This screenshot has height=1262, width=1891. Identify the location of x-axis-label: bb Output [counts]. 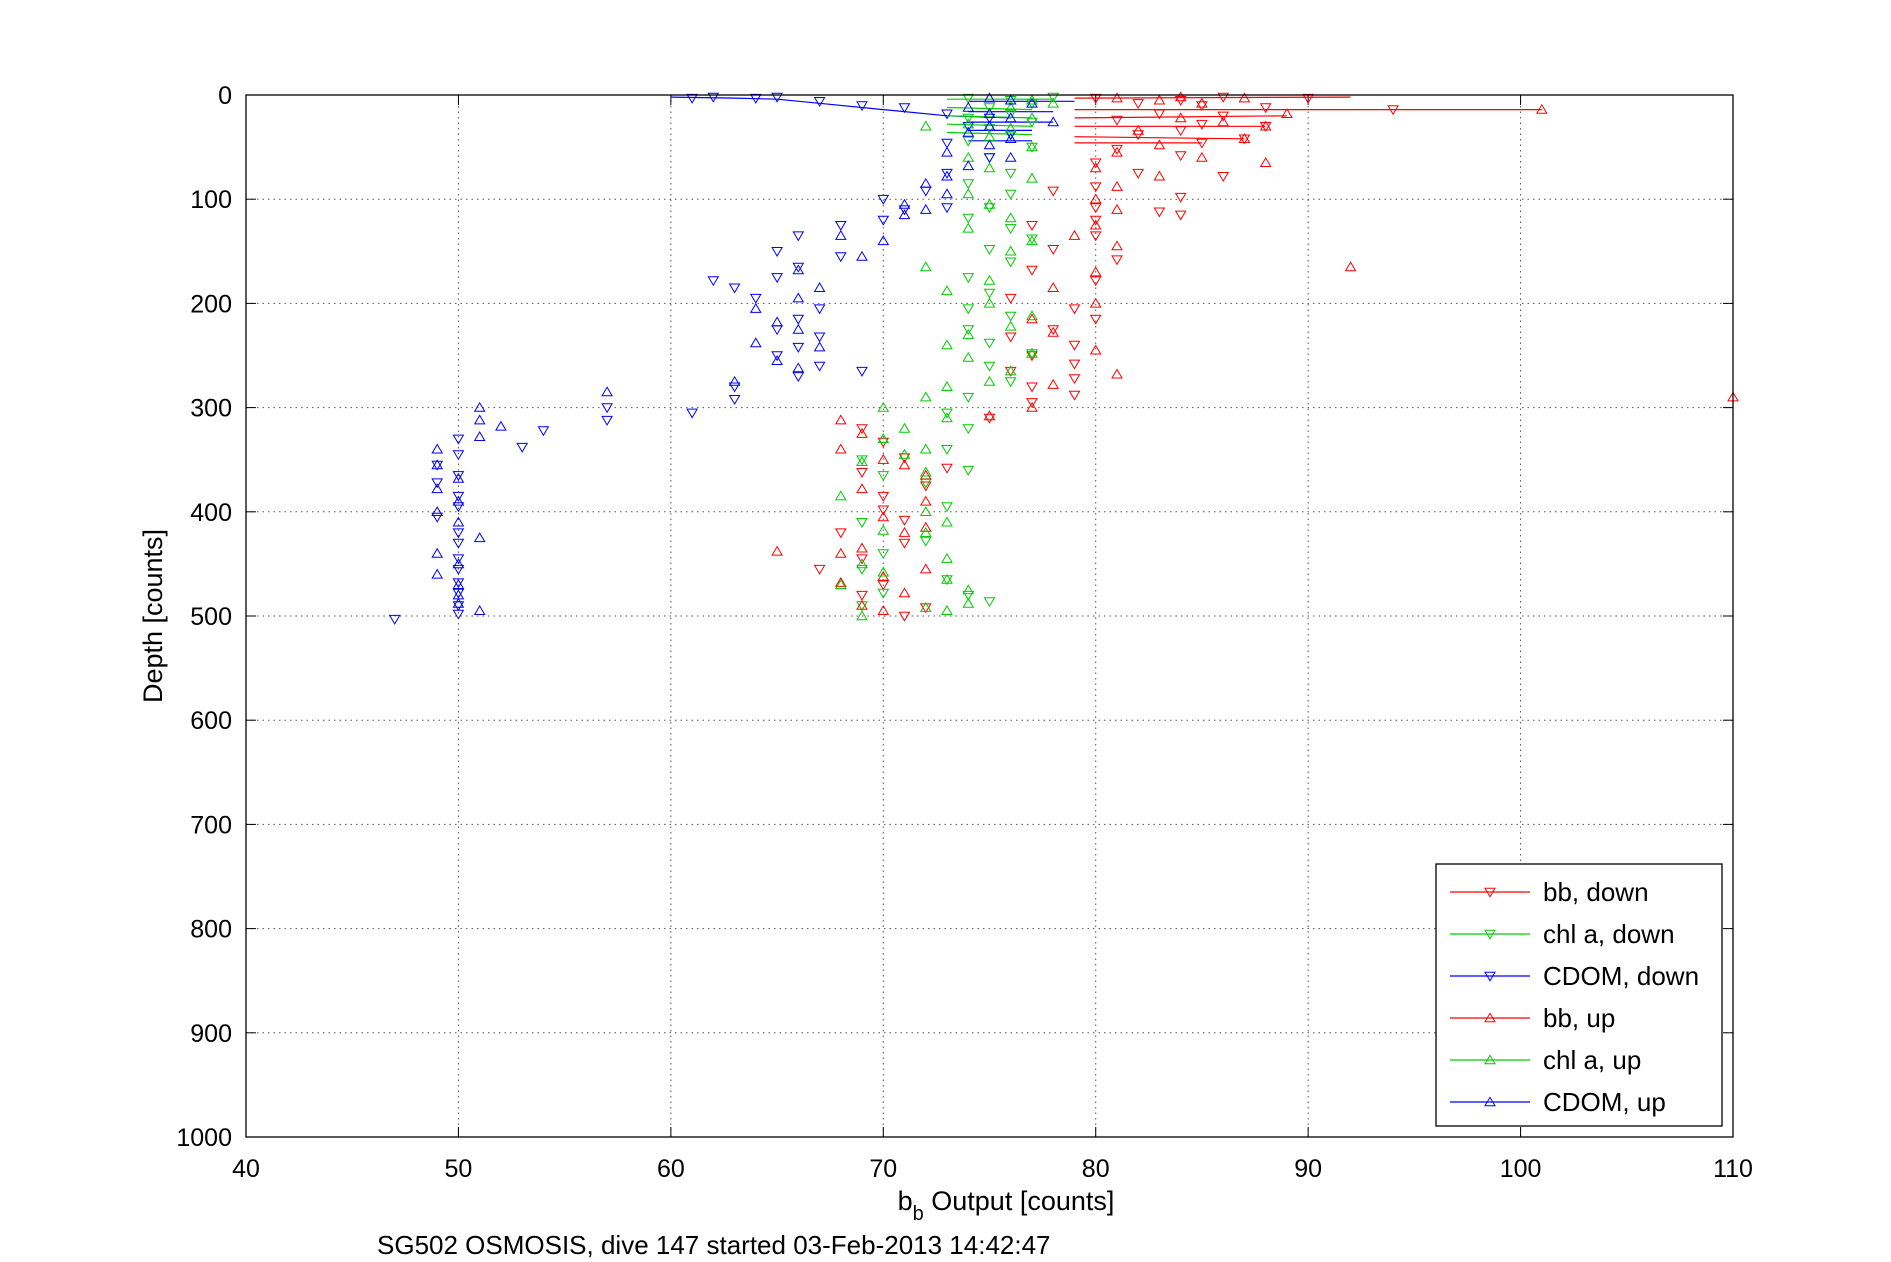
(1006, 1205).